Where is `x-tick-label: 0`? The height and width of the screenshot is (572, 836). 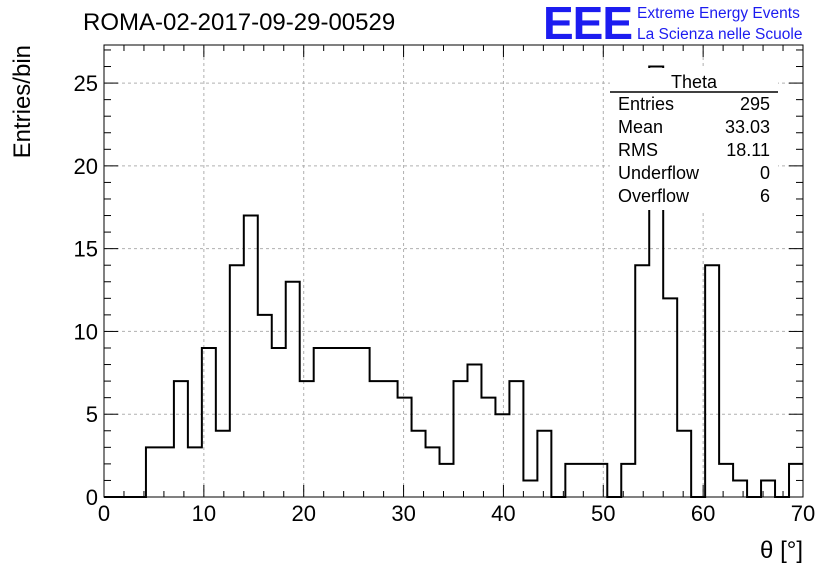 x-tick-label: 0 is located at coordinates (104, 513).